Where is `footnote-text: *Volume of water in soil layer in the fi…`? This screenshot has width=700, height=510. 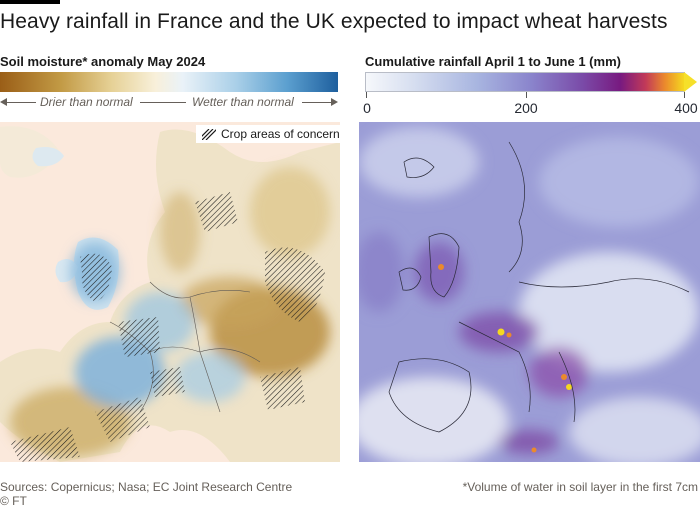 footnote-text: *Volume of water in soil layer in the fi… is located at coordinates (580, 487).